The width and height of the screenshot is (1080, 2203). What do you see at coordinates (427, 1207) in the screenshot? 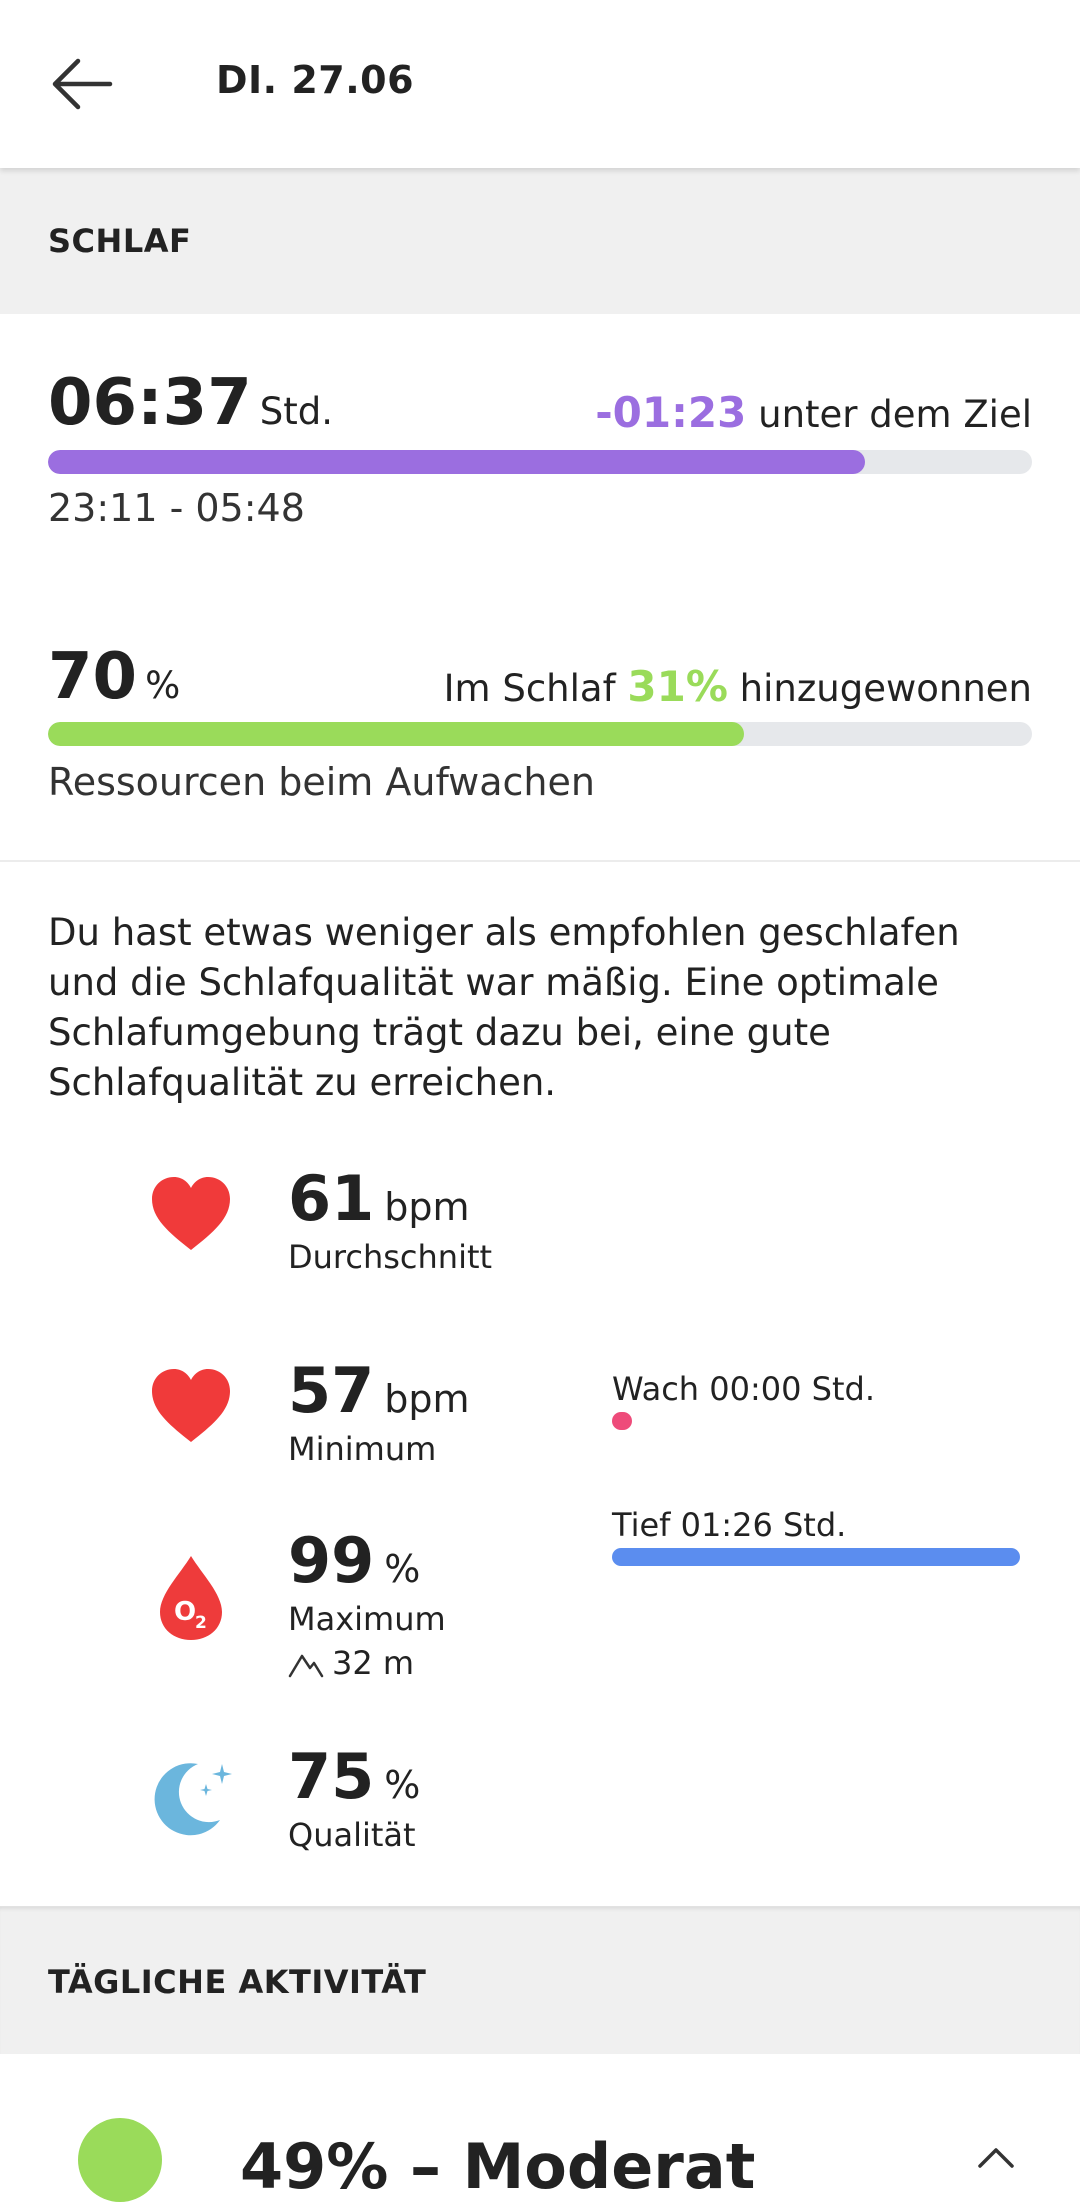
I see `avg-heart-rate-unit: bpm` at bounding box center [427, 1207].